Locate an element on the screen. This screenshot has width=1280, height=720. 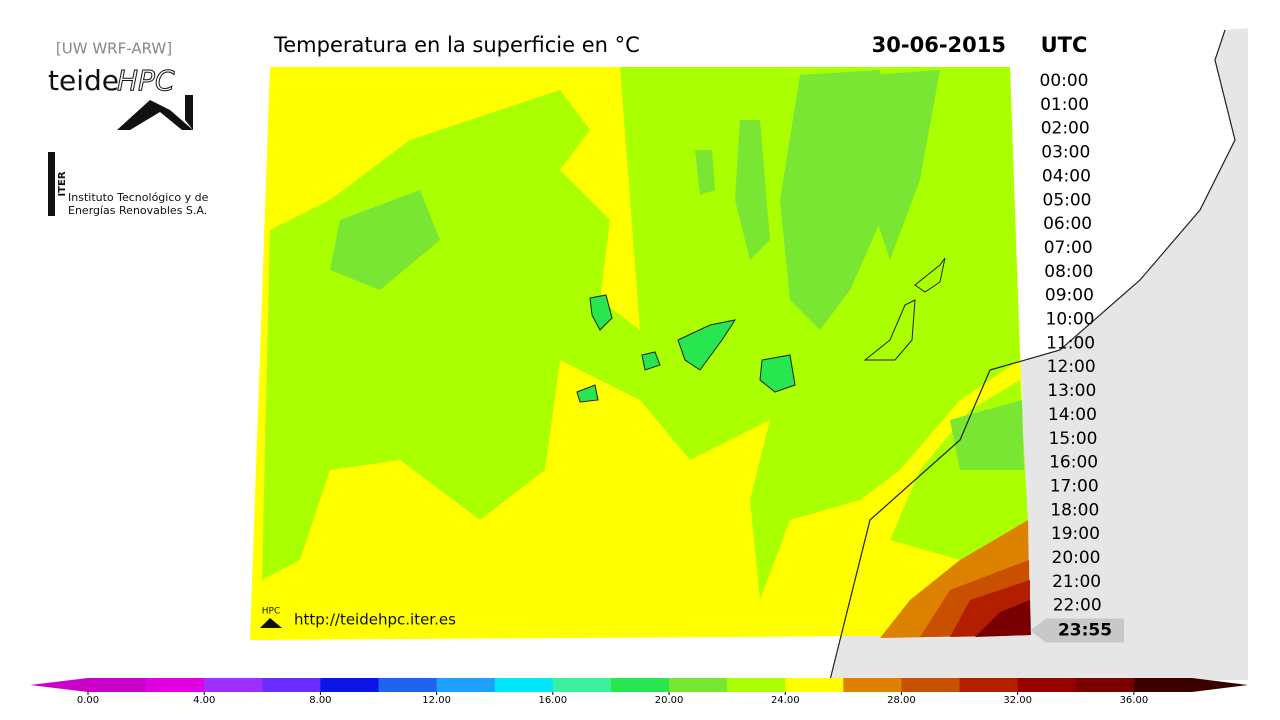
current-time: 23:55 is located at coordinates (1085, 631).